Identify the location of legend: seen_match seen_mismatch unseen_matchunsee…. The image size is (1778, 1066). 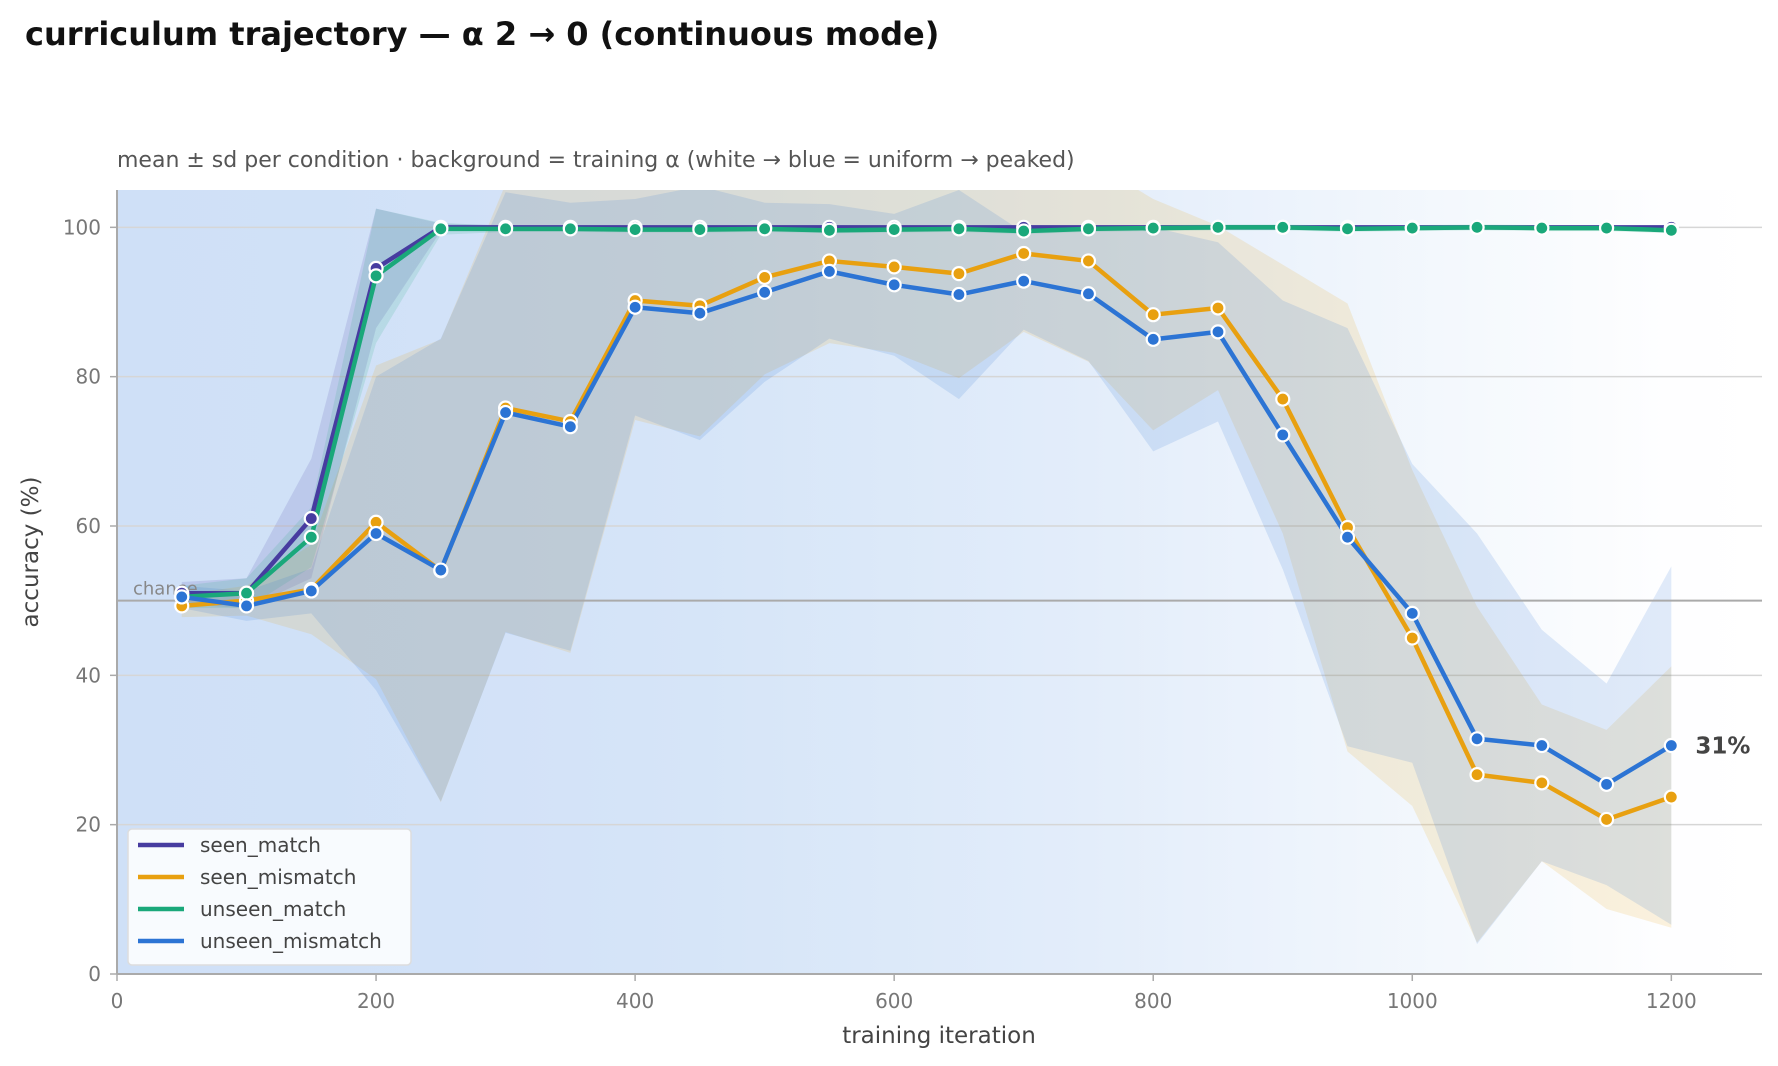
(269, 897).